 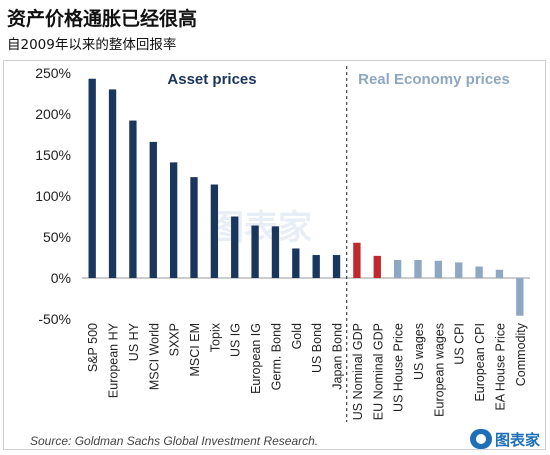 I want to click on y-tick-label: 150%, so click(x=53, y=155).